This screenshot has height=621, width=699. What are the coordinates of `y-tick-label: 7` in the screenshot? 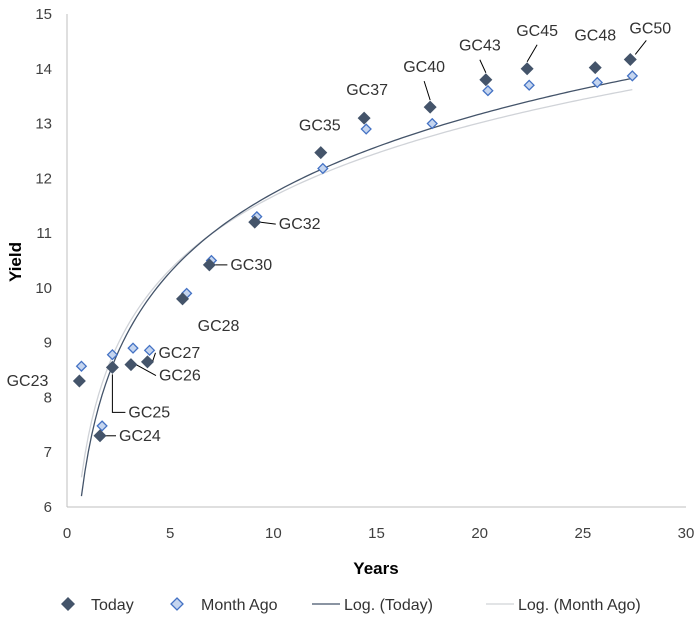 It's located at (48, 452).